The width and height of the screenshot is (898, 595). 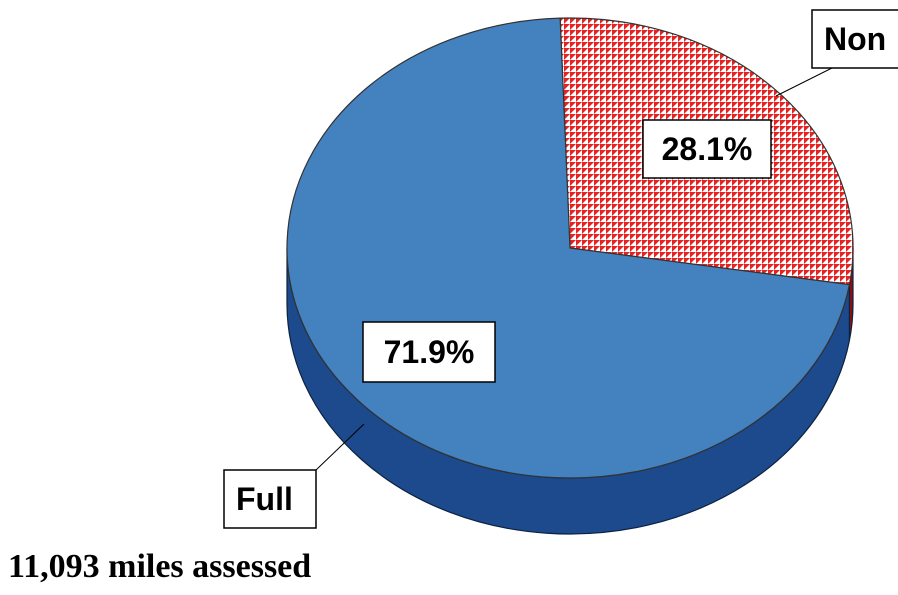 I want to click on value-label-box-non, so click(x=707, y=149).